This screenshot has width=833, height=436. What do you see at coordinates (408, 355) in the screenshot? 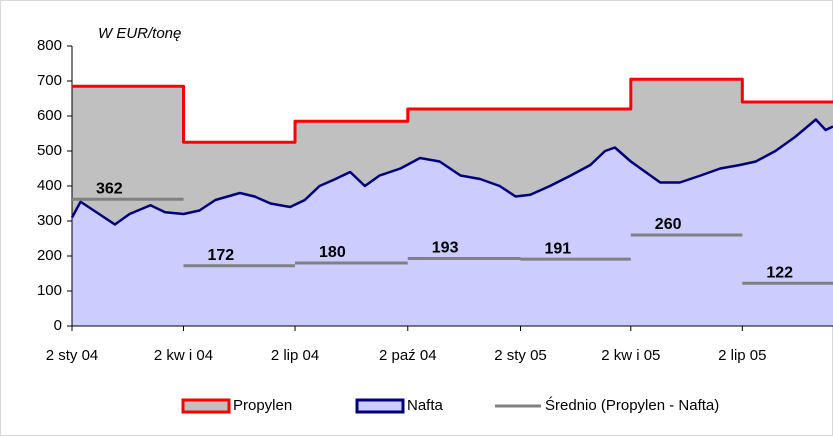
I see `x-tick-label: 2 paź 04` at bounding box center [408, 355].